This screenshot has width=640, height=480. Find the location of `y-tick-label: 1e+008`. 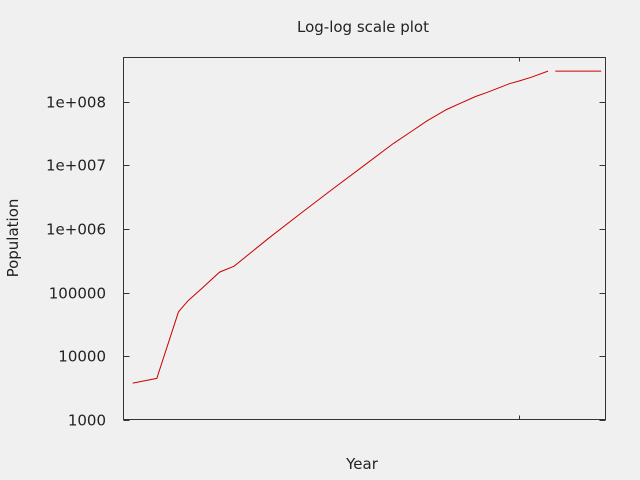

y-tick-label: 1e+008 is located at coordinates (76, 103).